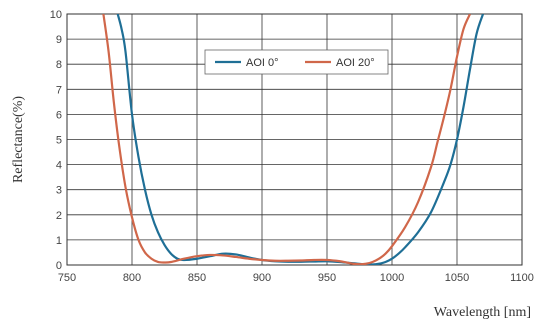 The image size is (535, 324). I want to click on legend-label: AOI 20°, so click(355, 63).